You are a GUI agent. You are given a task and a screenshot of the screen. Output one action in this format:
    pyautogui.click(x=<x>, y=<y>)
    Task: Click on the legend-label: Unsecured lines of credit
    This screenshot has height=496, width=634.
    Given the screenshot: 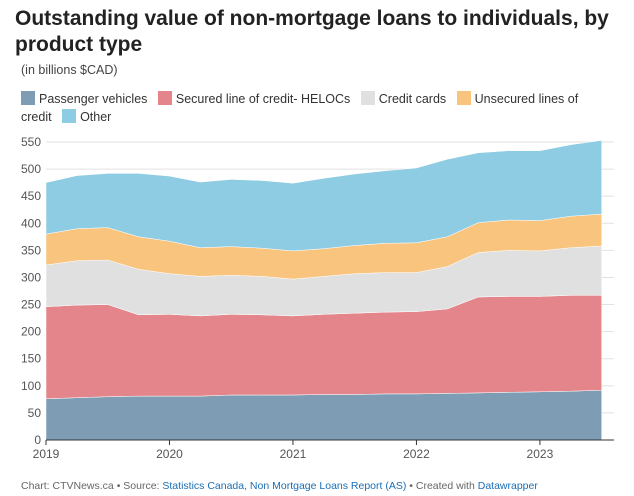 What is the action you would take?
    pyautogui.click(x=300, y=108)
    